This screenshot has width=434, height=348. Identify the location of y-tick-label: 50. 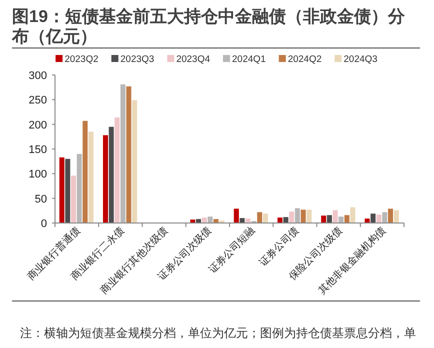
(40, 199).